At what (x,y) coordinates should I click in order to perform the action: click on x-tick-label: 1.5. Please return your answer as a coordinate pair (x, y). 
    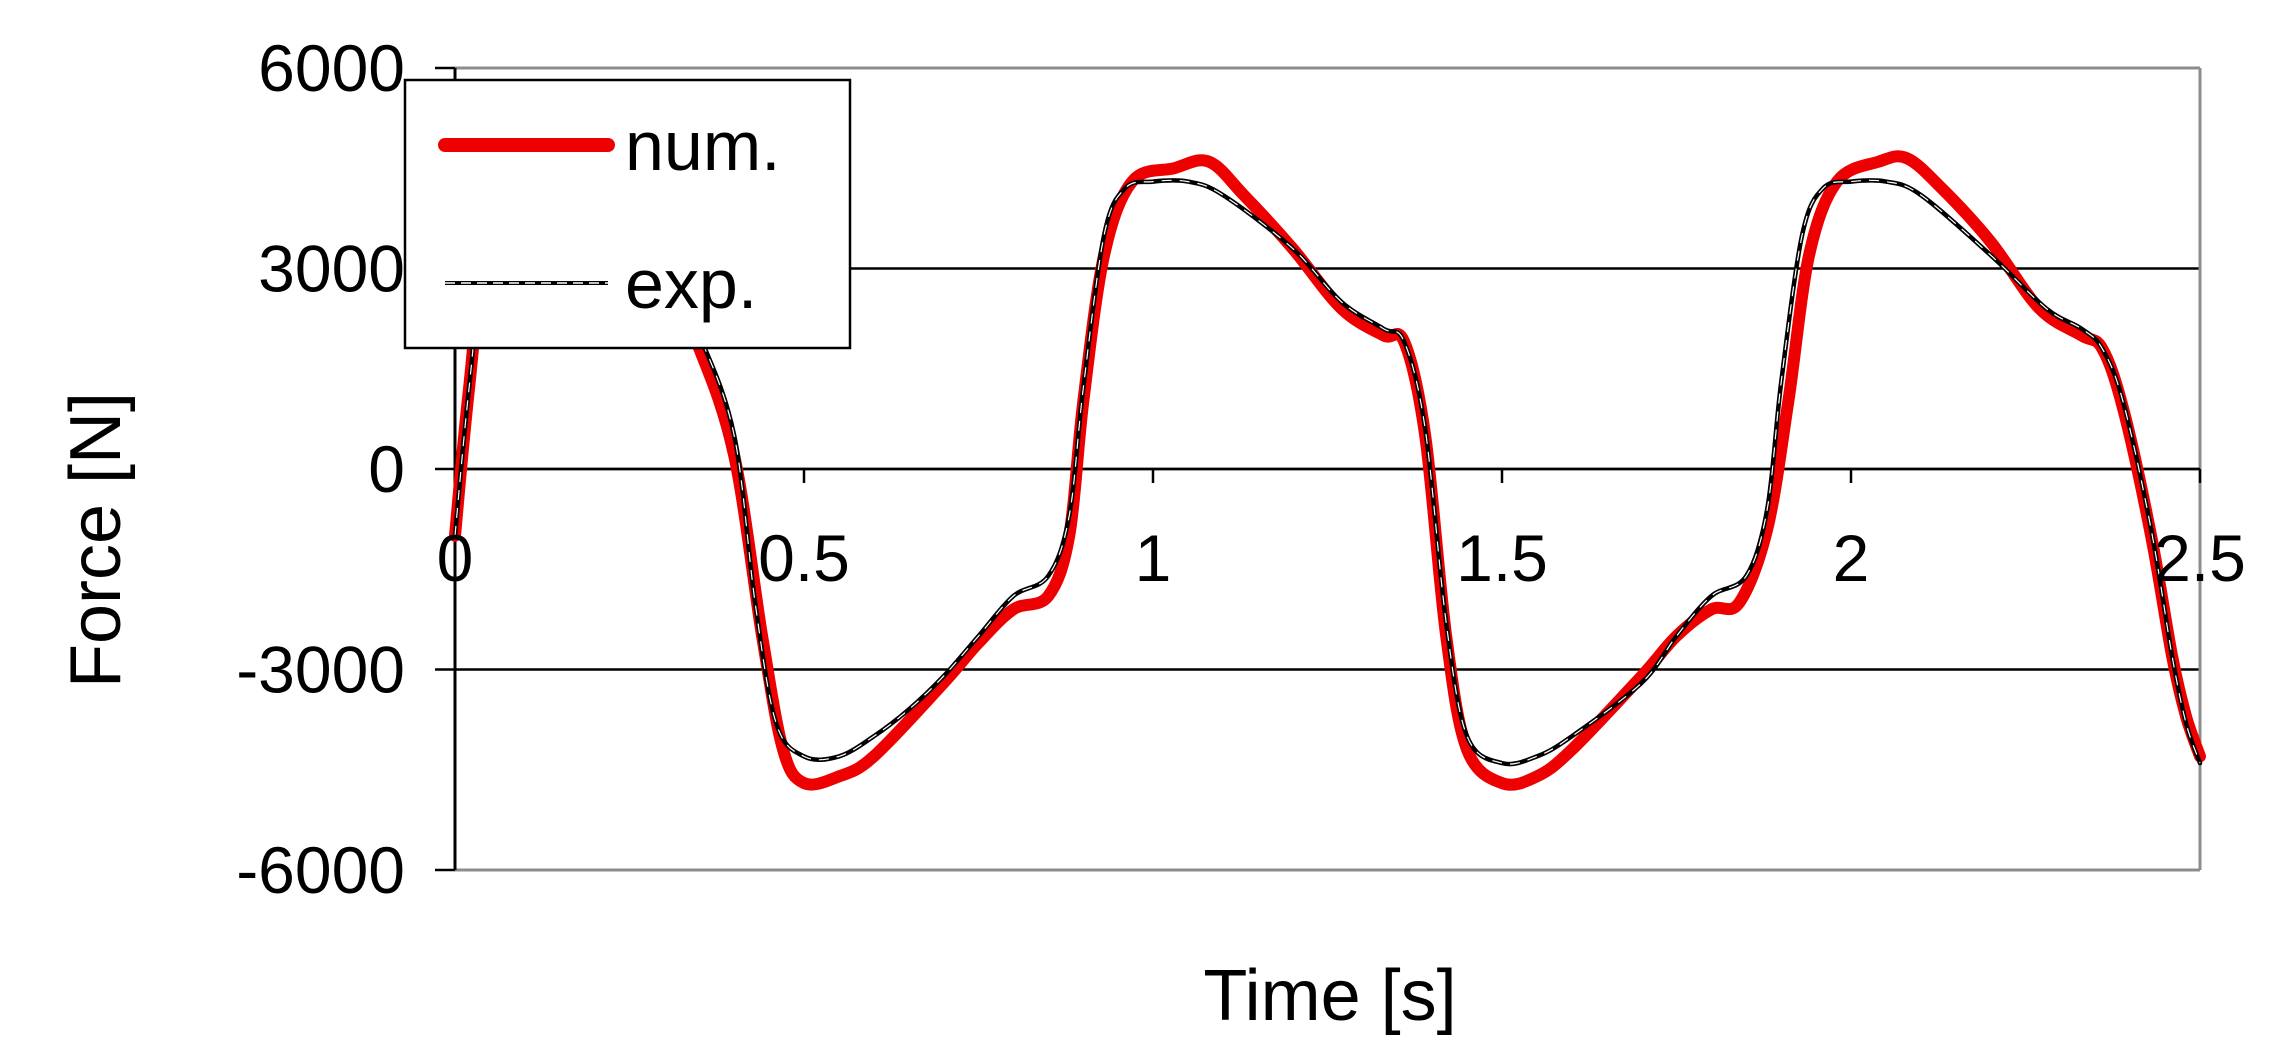
    Looking at the image, I should click on (1502, 558).